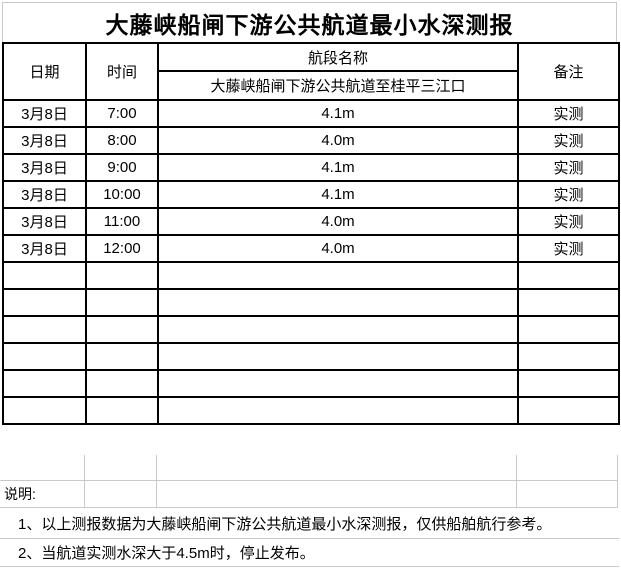  I want to click on time-cell: 9:00, so click(122, 167).